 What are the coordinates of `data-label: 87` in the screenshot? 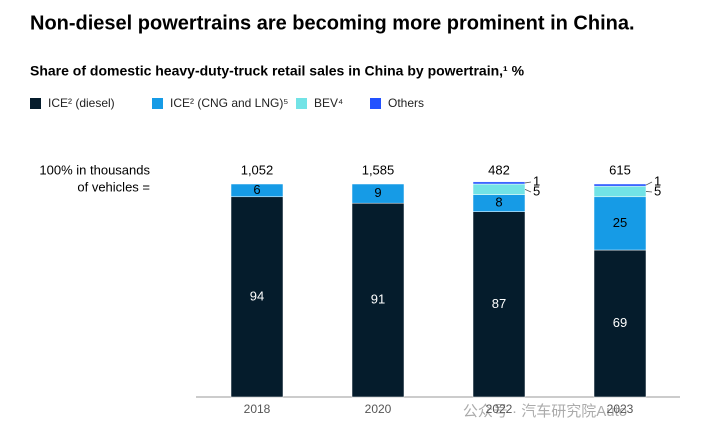 It's located at (499, 303).